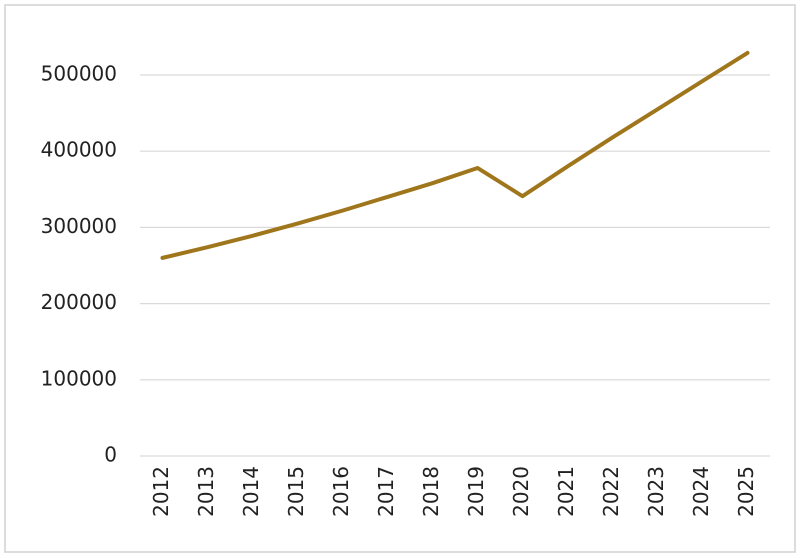 Image resolution: width=800 pixels, height=558 pixels. I want to click on y-tick-label: 500000, so click(79, 74).